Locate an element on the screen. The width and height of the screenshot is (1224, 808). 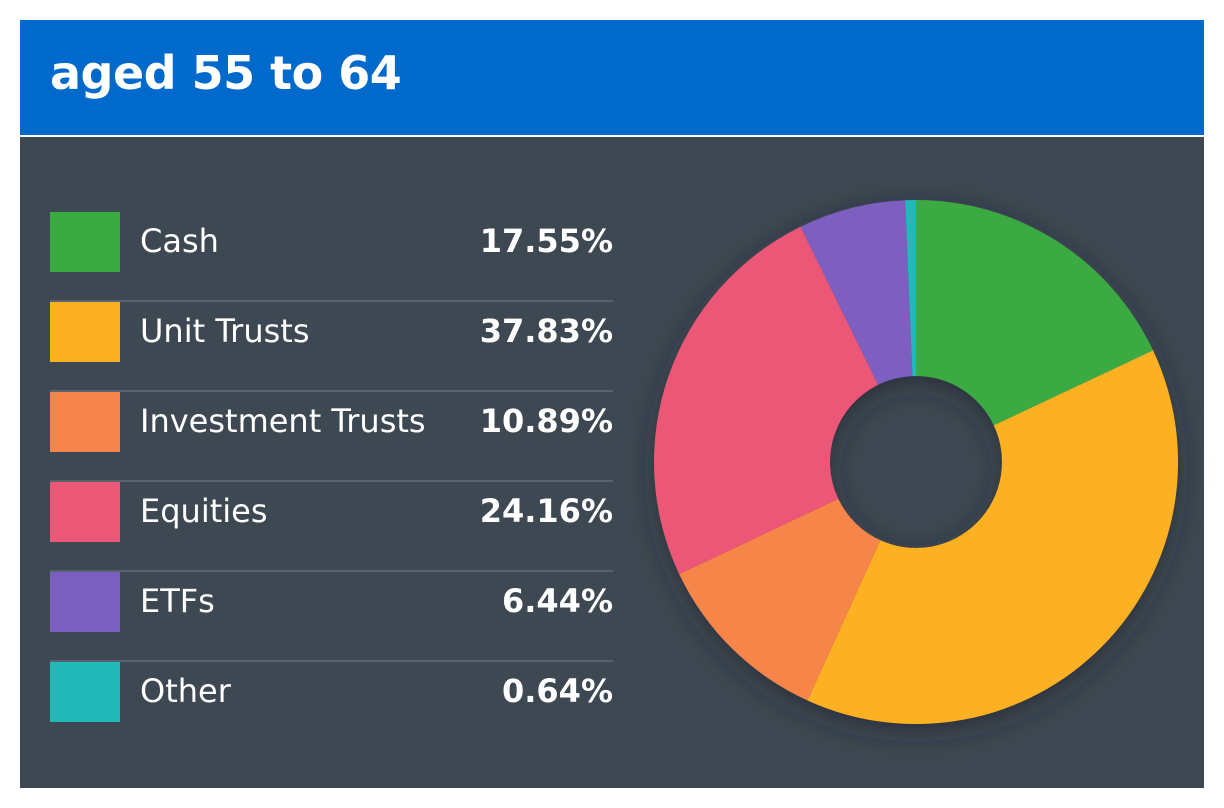
pie-slice-other is located at coordinates (910, 288).